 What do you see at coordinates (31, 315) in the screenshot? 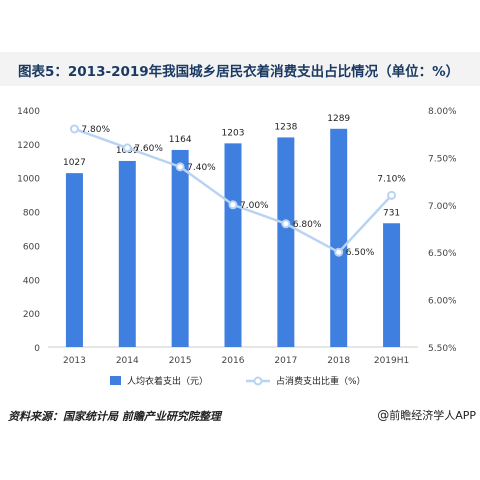
I see `y-left-tick-label: 200` at bounding box center [31, 315].